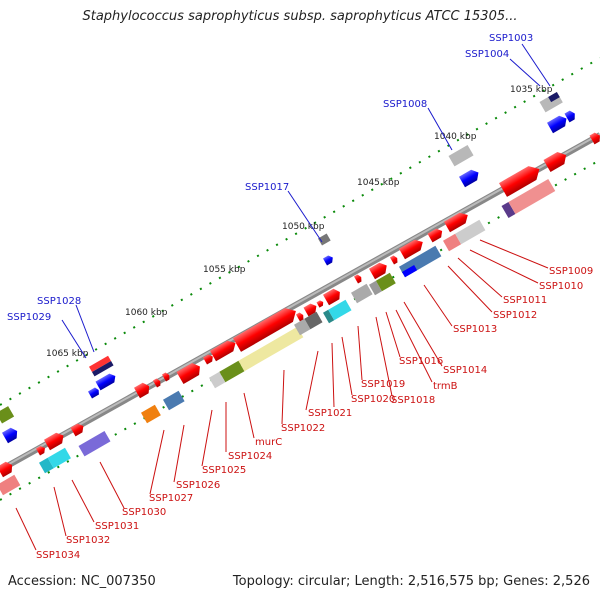  I want to click on gene-label: SSP1014, so click(465, 370).